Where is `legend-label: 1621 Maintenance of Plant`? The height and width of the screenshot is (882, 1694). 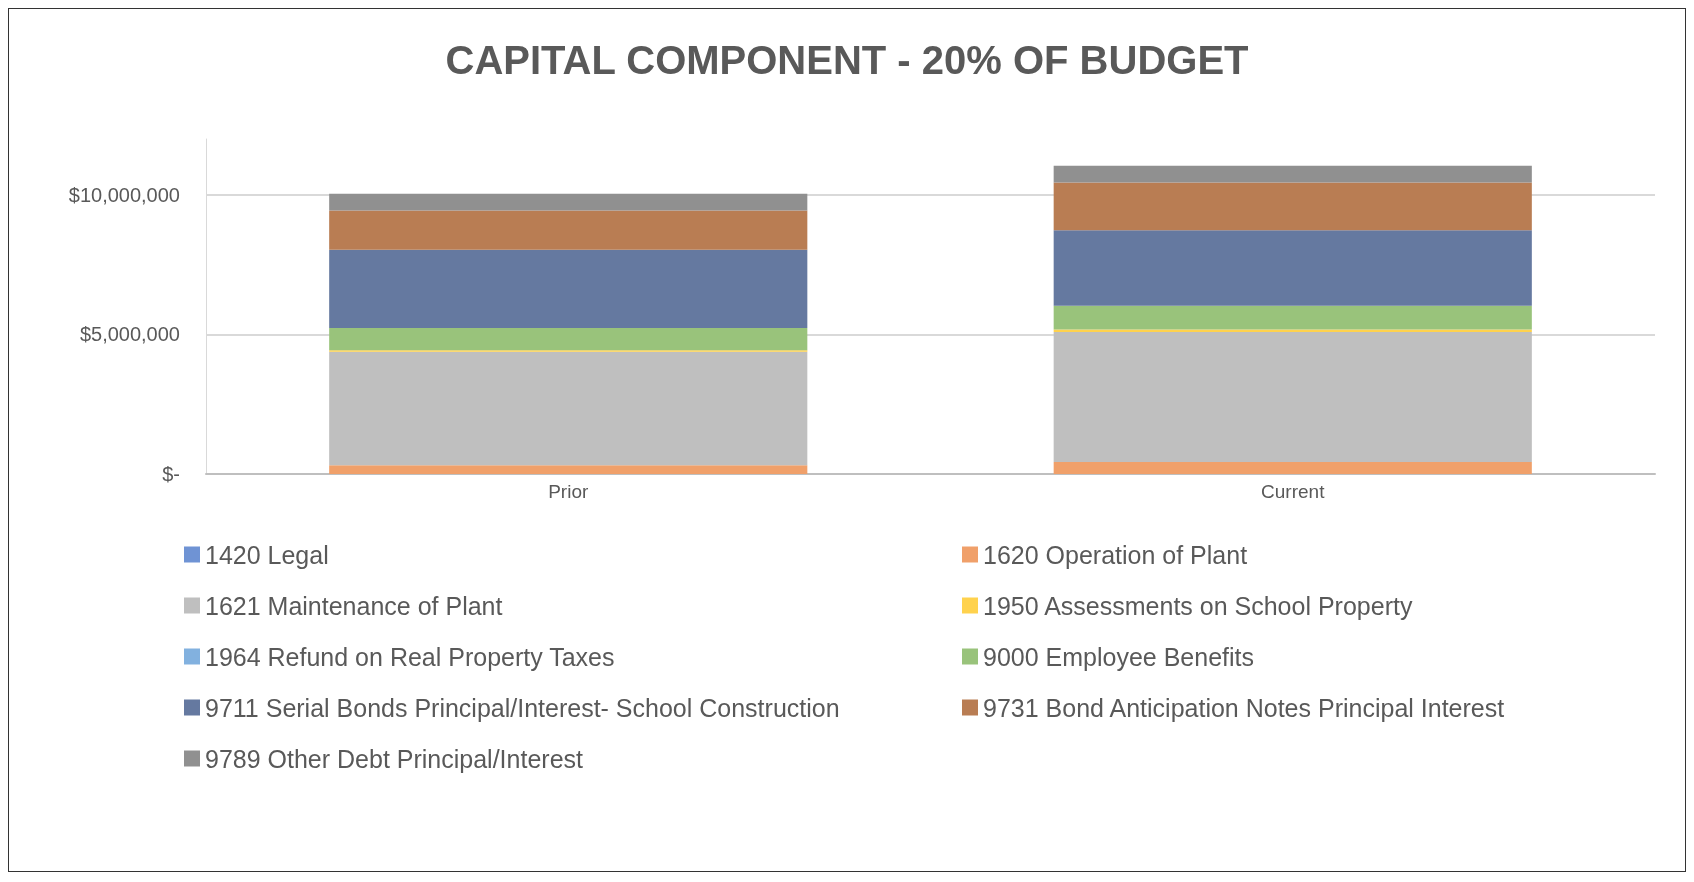
legend-label: 1621 Maintenance of Plant is located at coordinates (354, 605).